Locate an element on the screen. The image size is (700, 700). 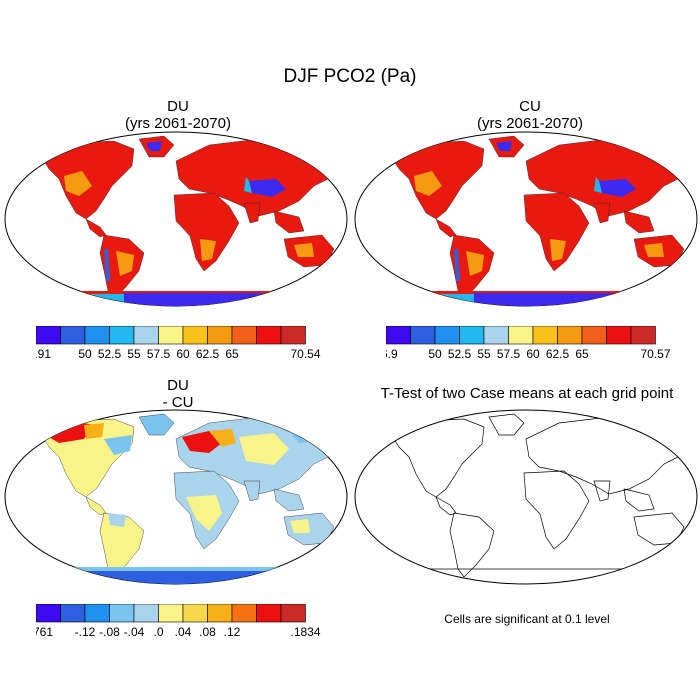
panel-du-title-line1: DU is located at coordinates (178, 106).